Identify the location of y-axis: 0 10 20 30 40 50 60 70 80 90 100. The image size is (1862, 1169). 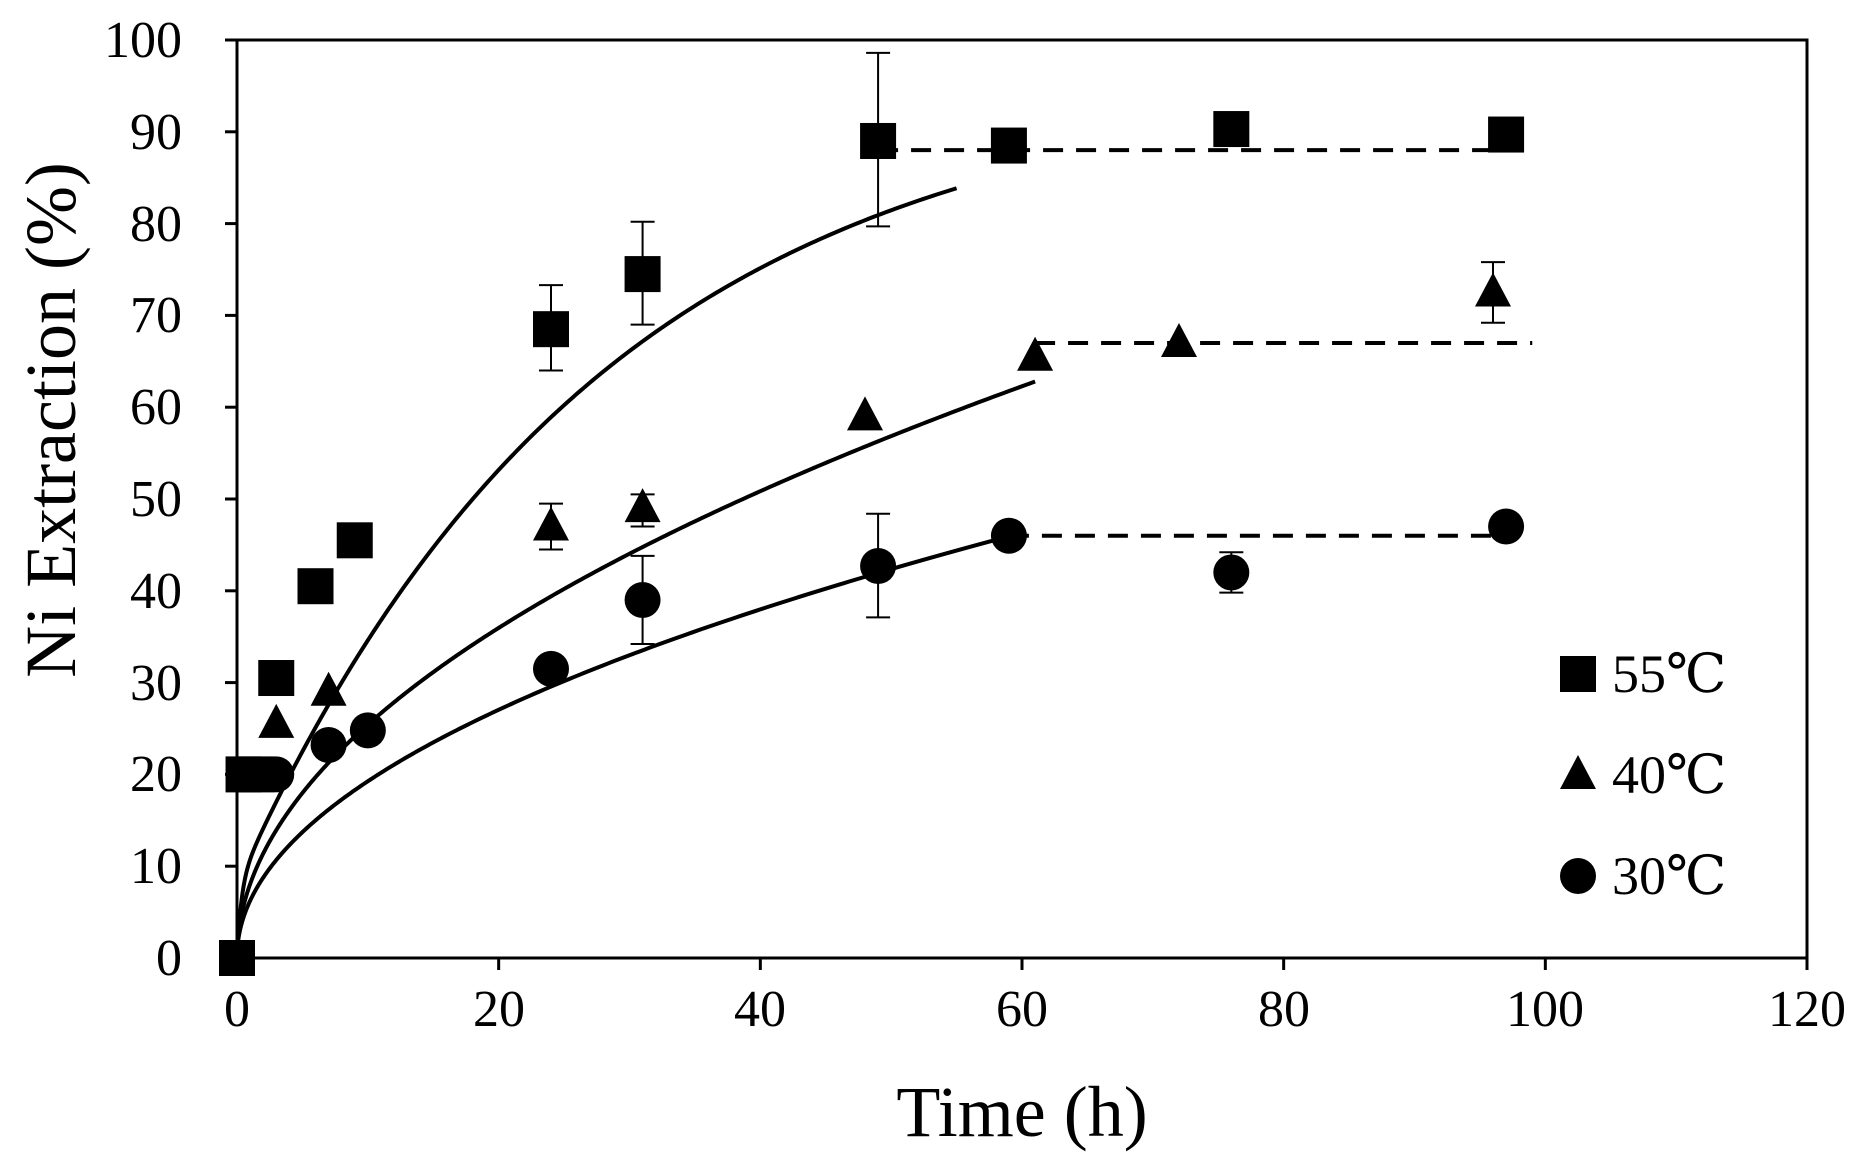
(143, 499).